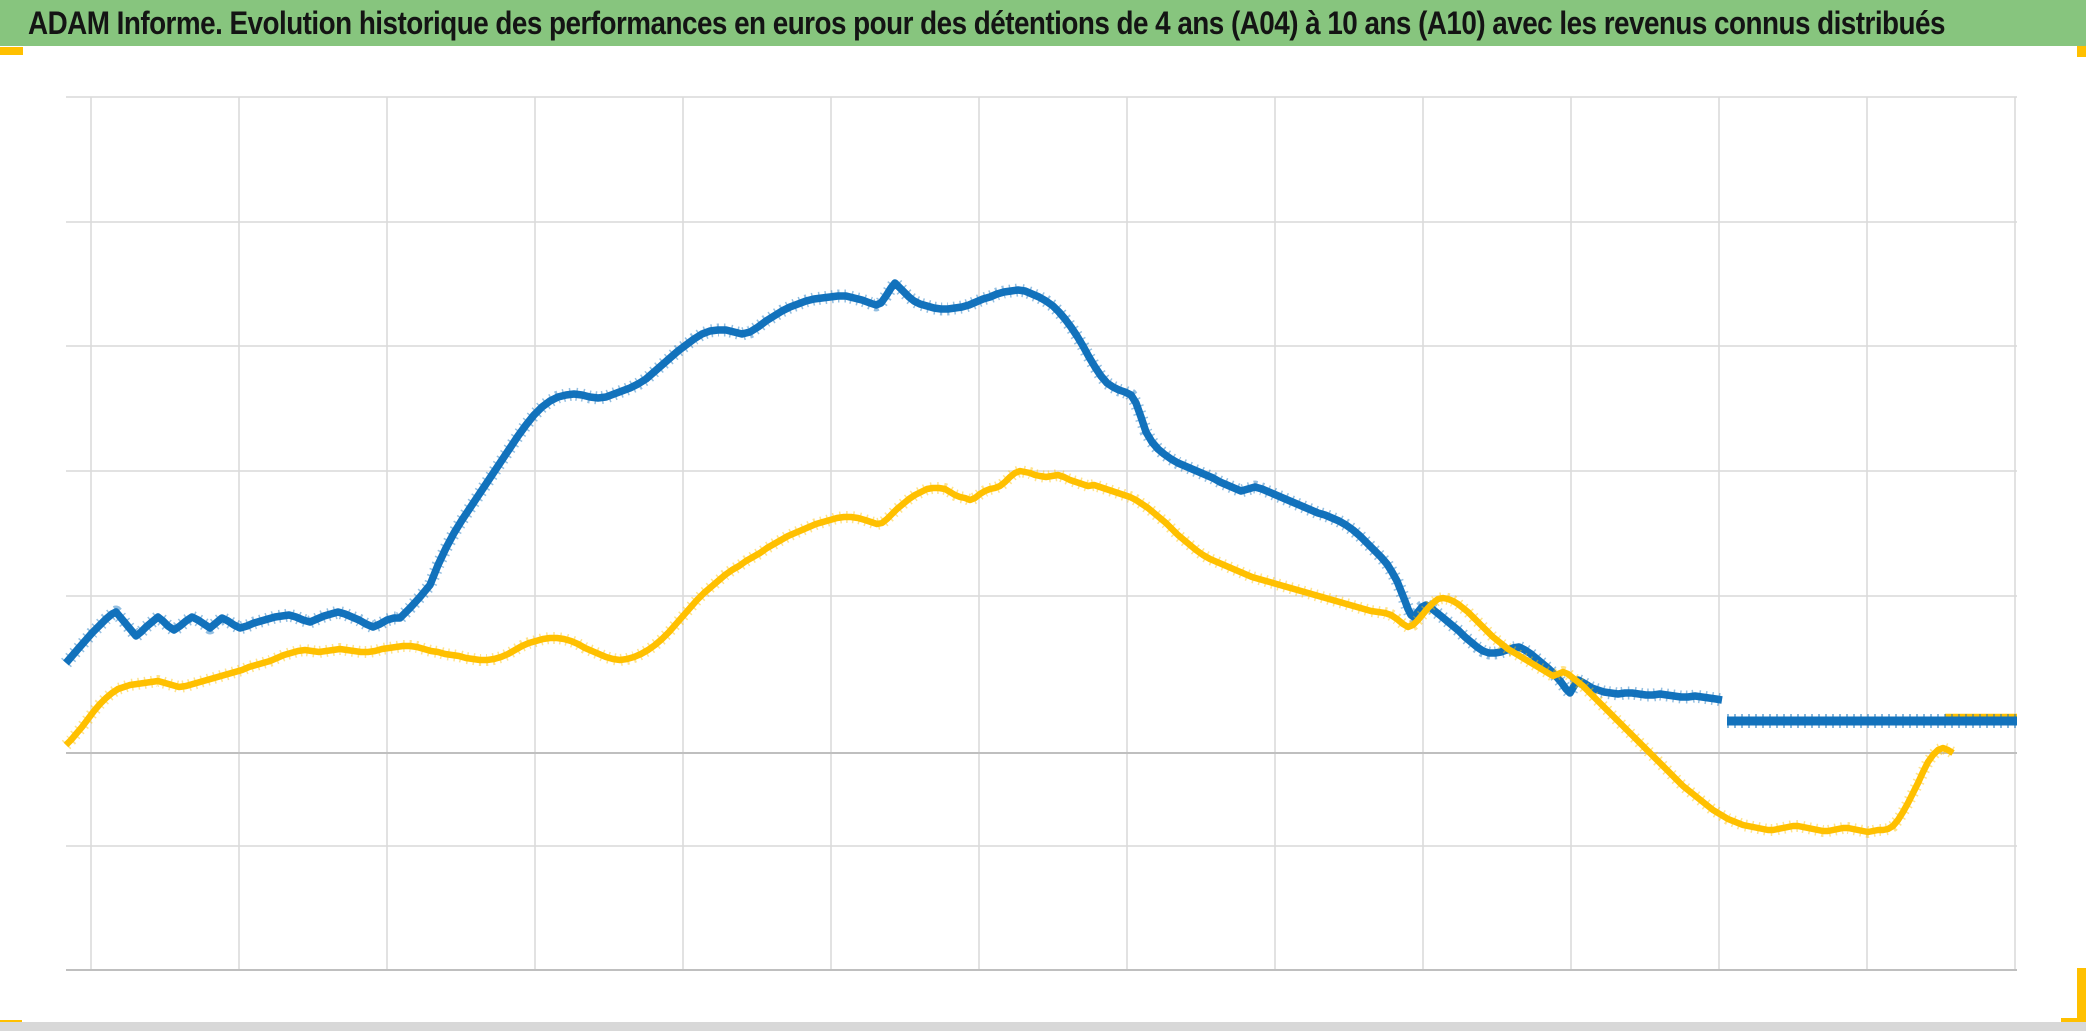 The height and width of the screenshot is (1031, 2086). Describe the element at coordinates (2081, 51) in the screenshot. I see `yellow-border-accent-top-right` at that location.